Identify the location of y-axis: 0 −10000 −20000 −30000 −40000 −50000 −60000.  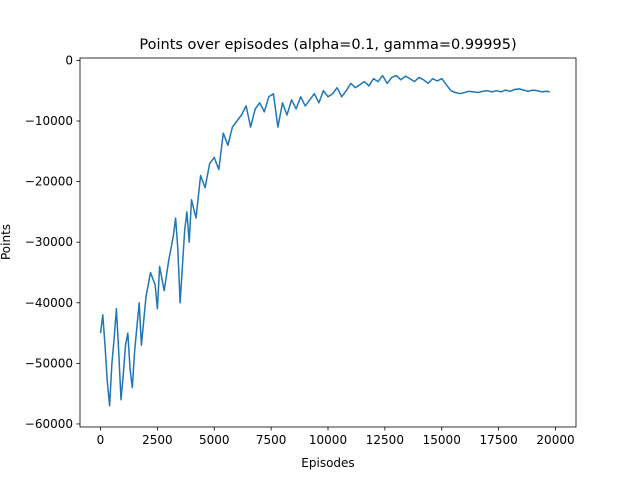
(52, 242).